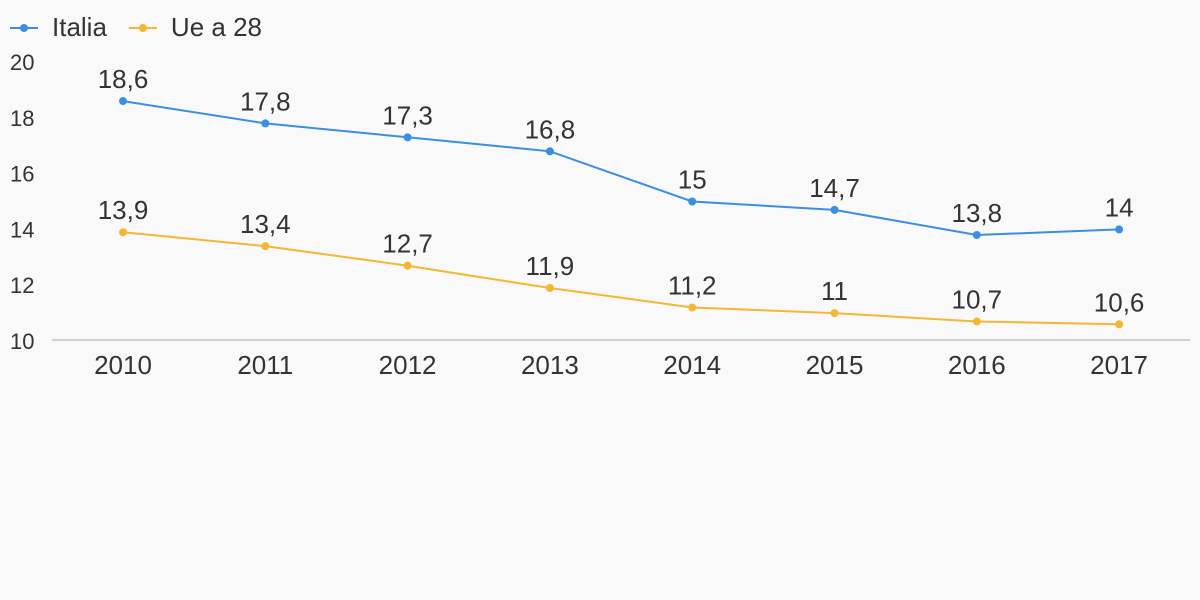 The height and width of the screenshot is (600, 1200). Describe the element at coordinates (1119, 207) in the screenshot. I see `data-label: 14` at that location.